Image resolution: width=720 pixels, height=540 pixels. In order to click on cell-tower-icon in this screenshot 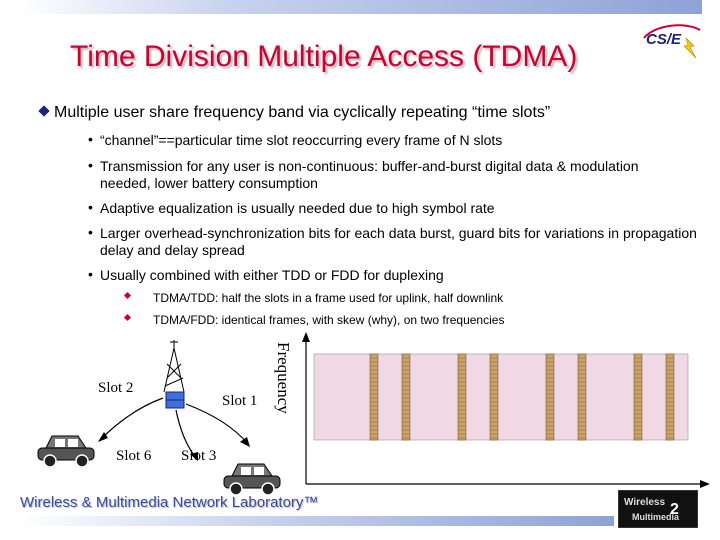, I will do `click(174, 374)`.